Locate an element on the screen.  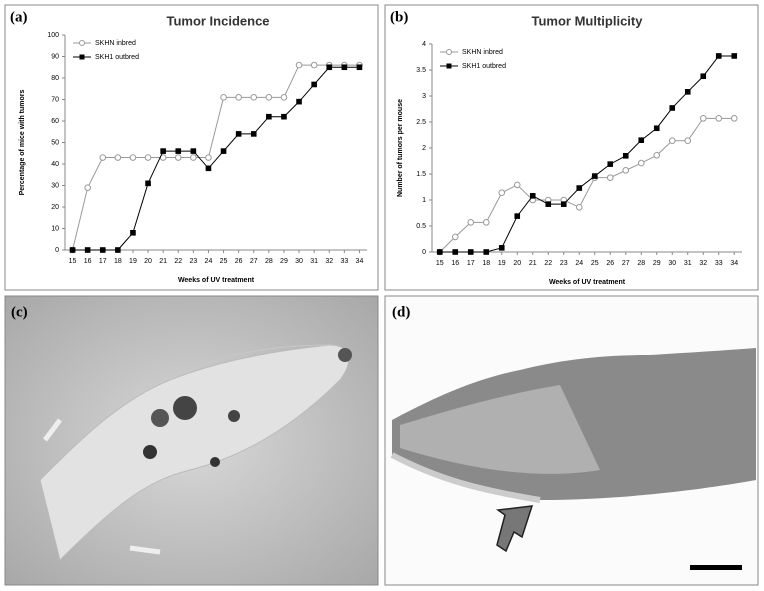
series-line is located at coordinates (216, 158).